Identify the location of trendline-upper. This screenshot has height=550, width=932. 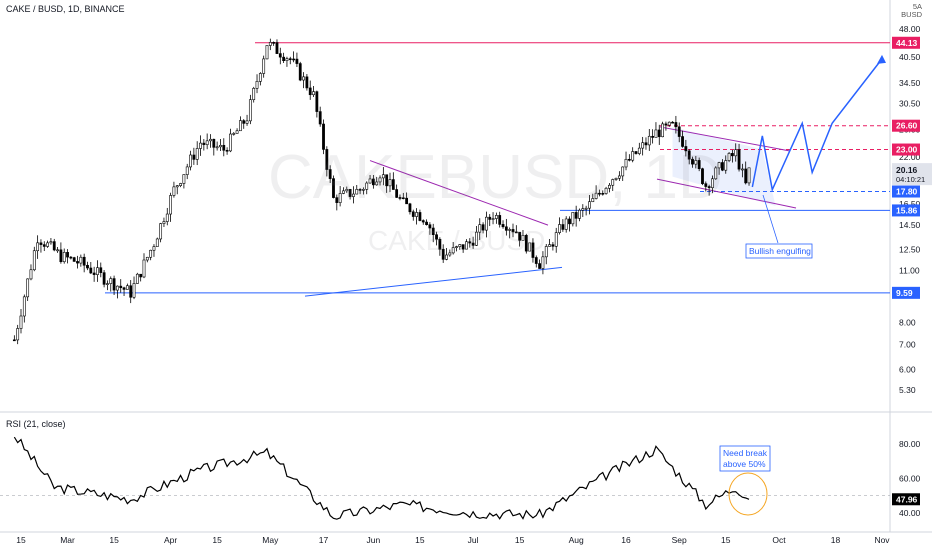
(459, 193).